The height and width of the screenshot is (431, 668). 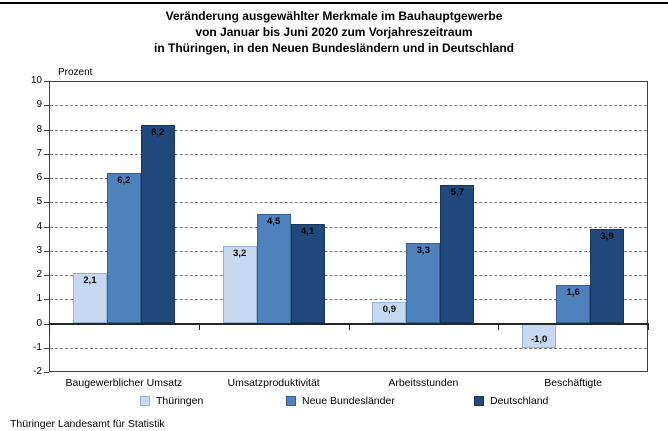 What do you see at coordinates (479, 400) in the screenshot?
I see `legend-swatch-deutschland` at bounding box center [479, 400].